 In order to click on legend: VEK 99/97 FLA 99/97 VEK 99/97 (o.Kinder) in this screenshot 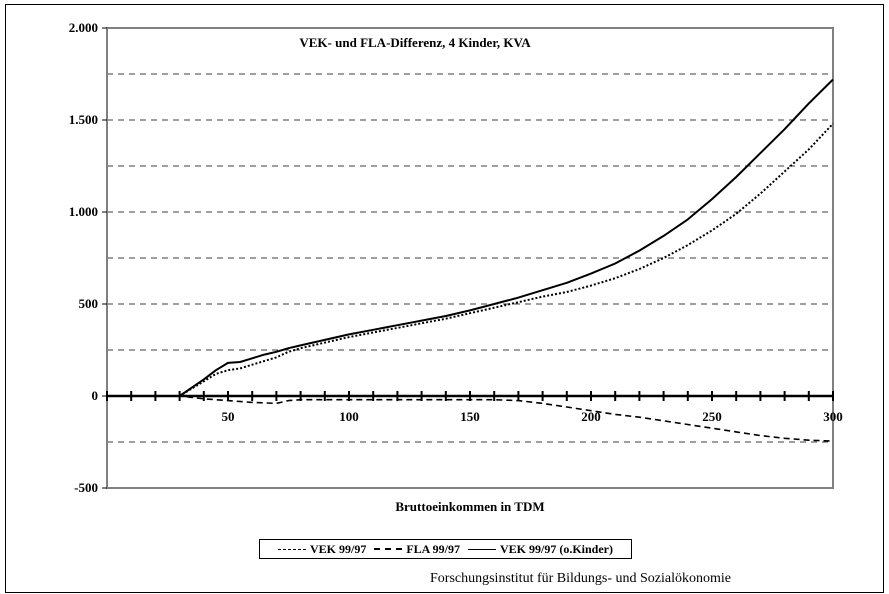, I will do `click(445, 549)`.